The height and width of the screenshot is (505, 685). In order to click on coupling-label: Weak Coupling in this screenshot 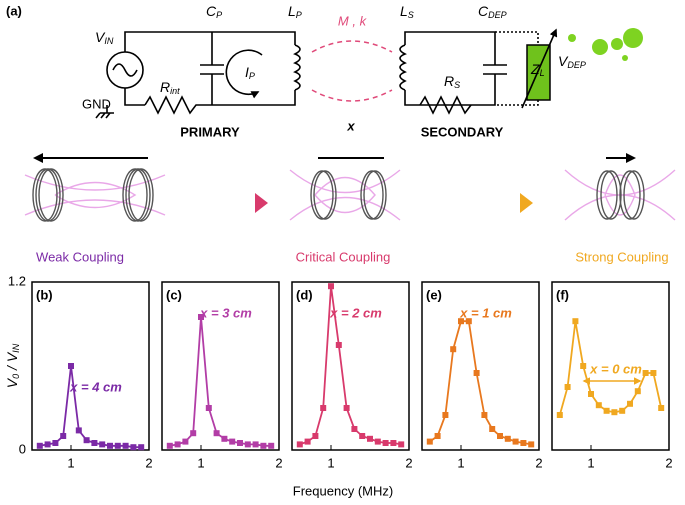, I will do `click(80, 256)`.